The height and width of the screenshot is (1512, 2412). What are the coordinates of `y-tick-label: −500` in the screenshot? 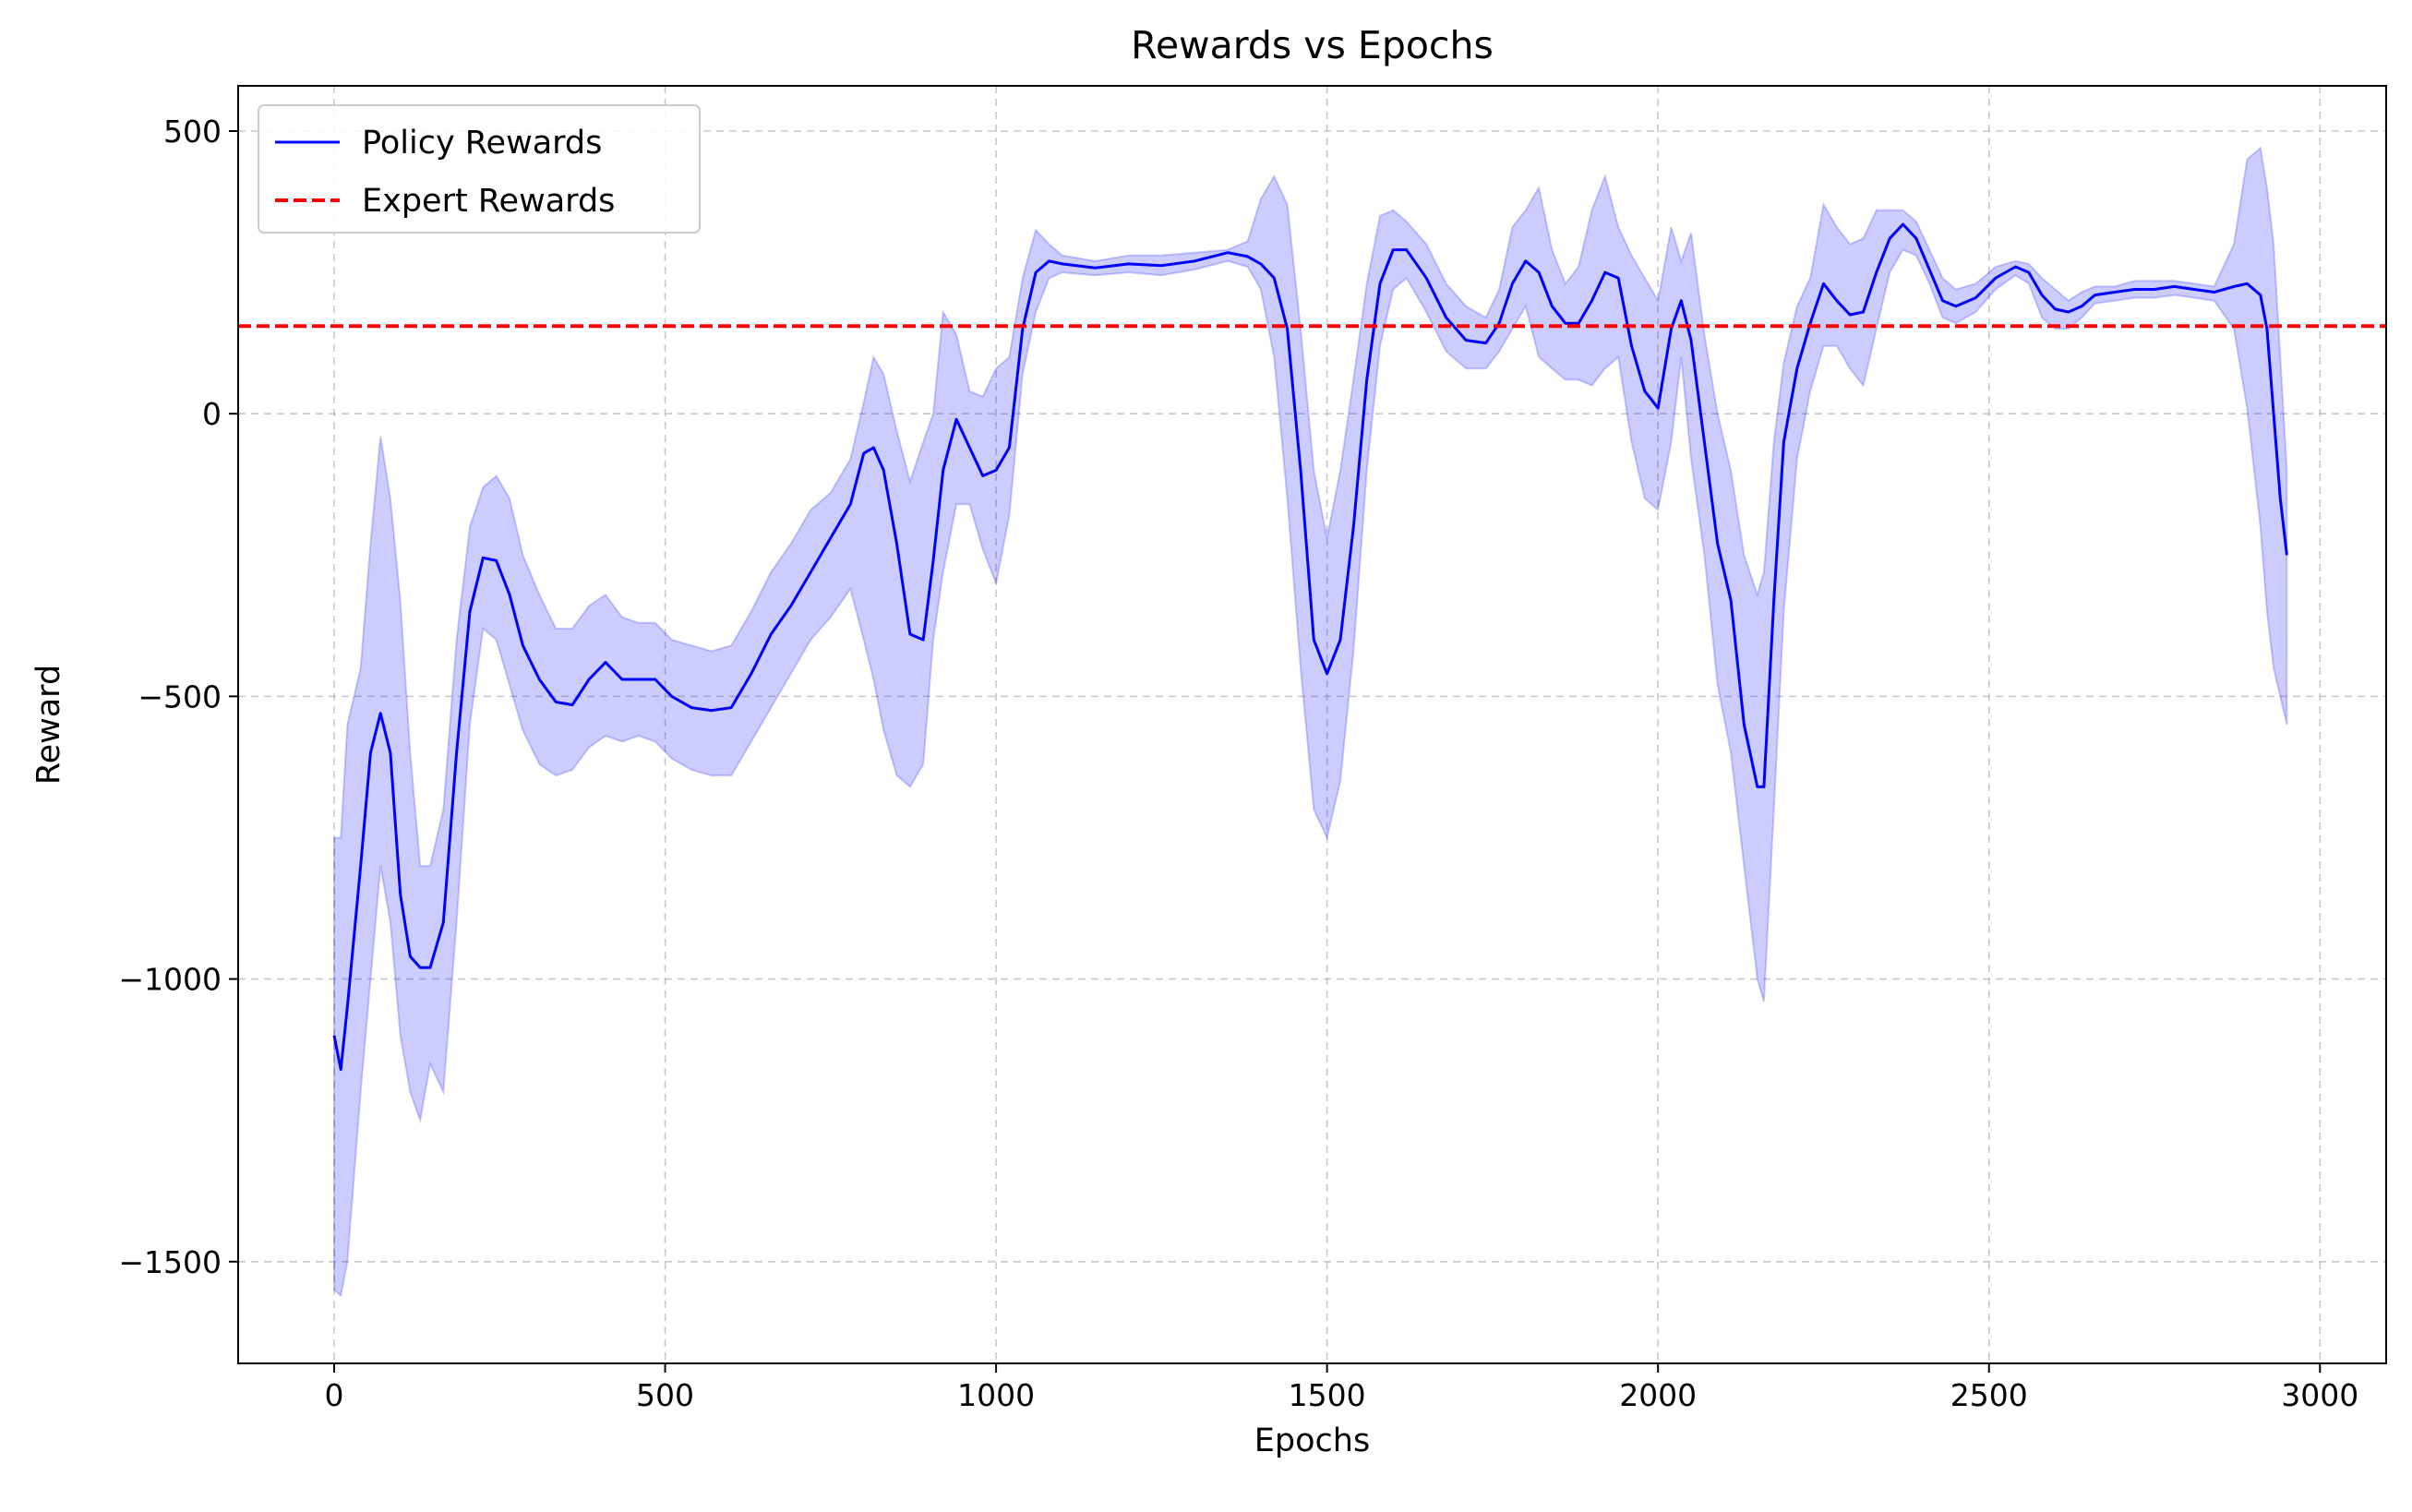 It's located at (180, 696).